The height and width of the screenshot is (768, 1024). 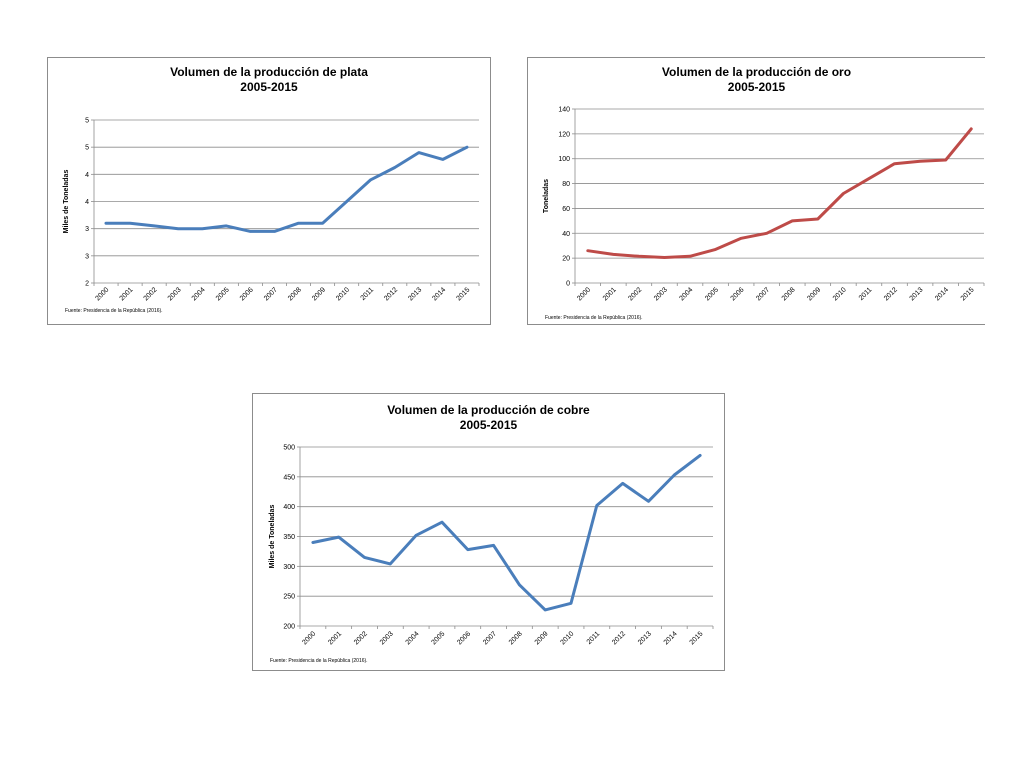 What do you see at coordinates (488, 410) in the screenshot?
I see `chart-title-line: Volumen de la producción de cobre` at bounding box center [488, 410].